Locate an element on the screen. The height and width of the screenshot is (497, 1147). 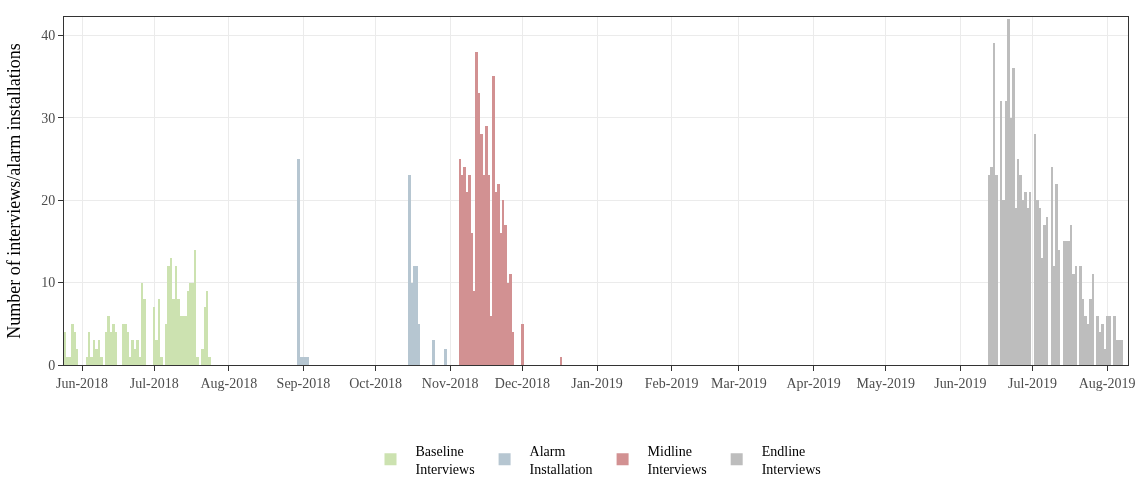
x-tick-label: Jul-2019 is located at coordinates (1033, 383).